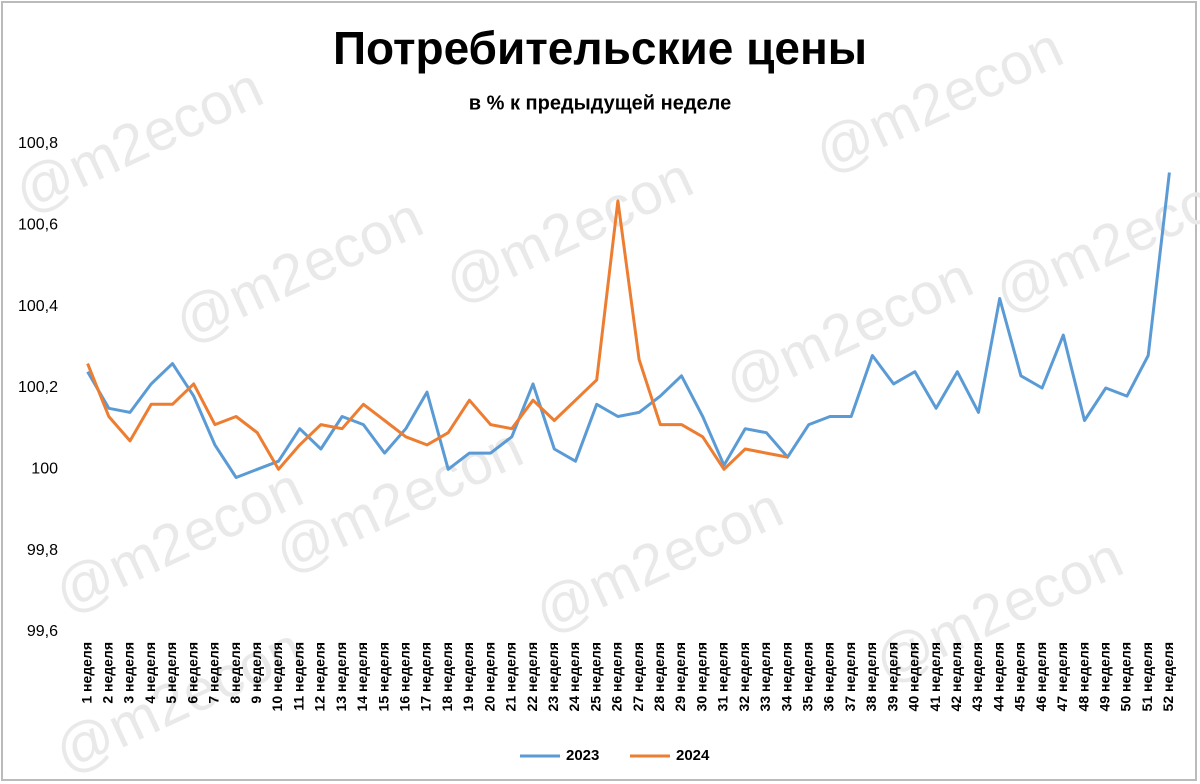 The width and height of the screenshot is (1200, 784). What do you see at coordinates (582, 755) in the screenshot?
I see `legend-label: 2023` at bounding box center [582, 755].